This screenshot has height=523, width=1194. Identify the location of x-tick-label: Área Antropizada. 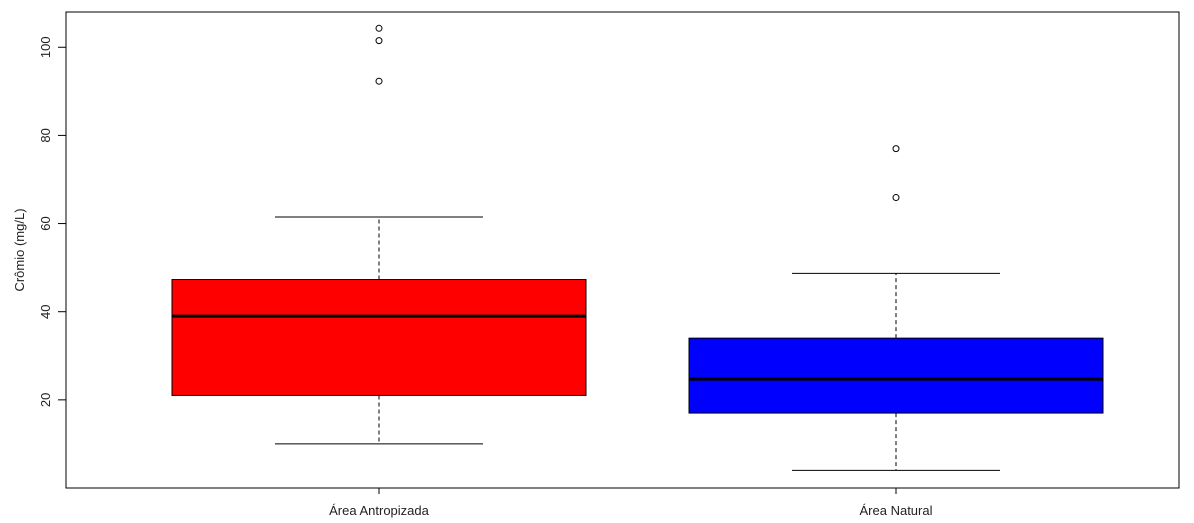
(379, 510).